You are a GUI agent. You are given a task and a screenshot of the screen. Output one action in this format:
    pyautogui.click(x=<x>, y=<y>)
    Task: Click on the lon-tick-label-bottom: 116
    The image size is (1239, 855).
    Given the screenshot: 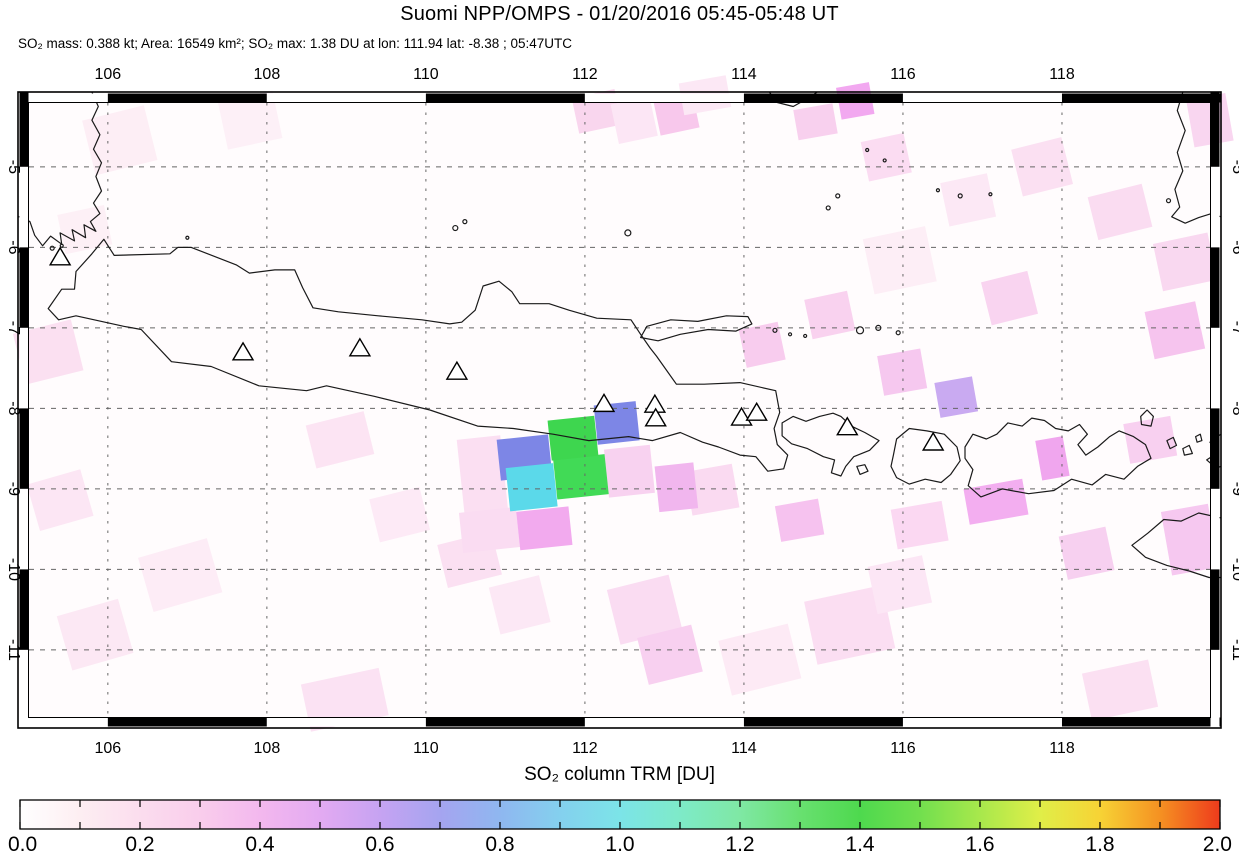 What is the action you would take?
    pyautogui.click(x=903, y=748)
    